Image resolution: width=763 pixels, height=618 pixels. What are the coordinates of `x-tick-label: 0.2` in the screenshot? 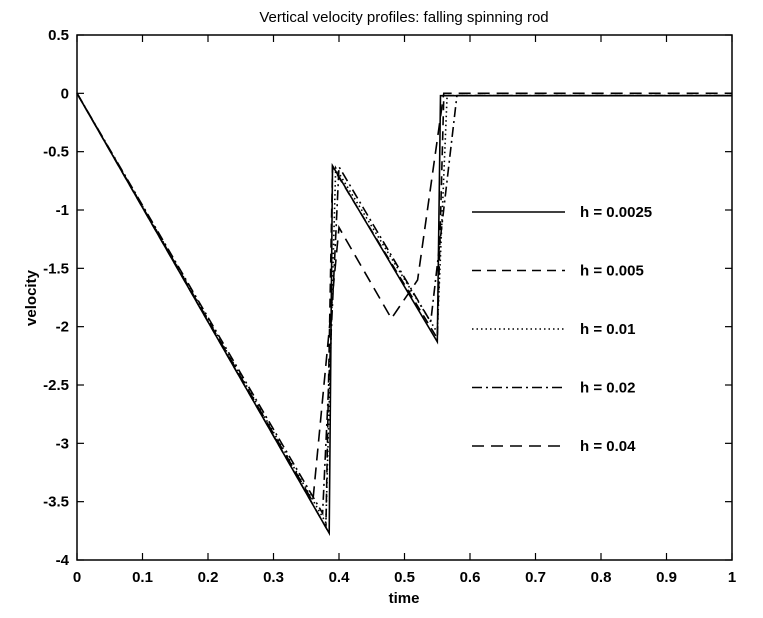 It's located at (208, 577).